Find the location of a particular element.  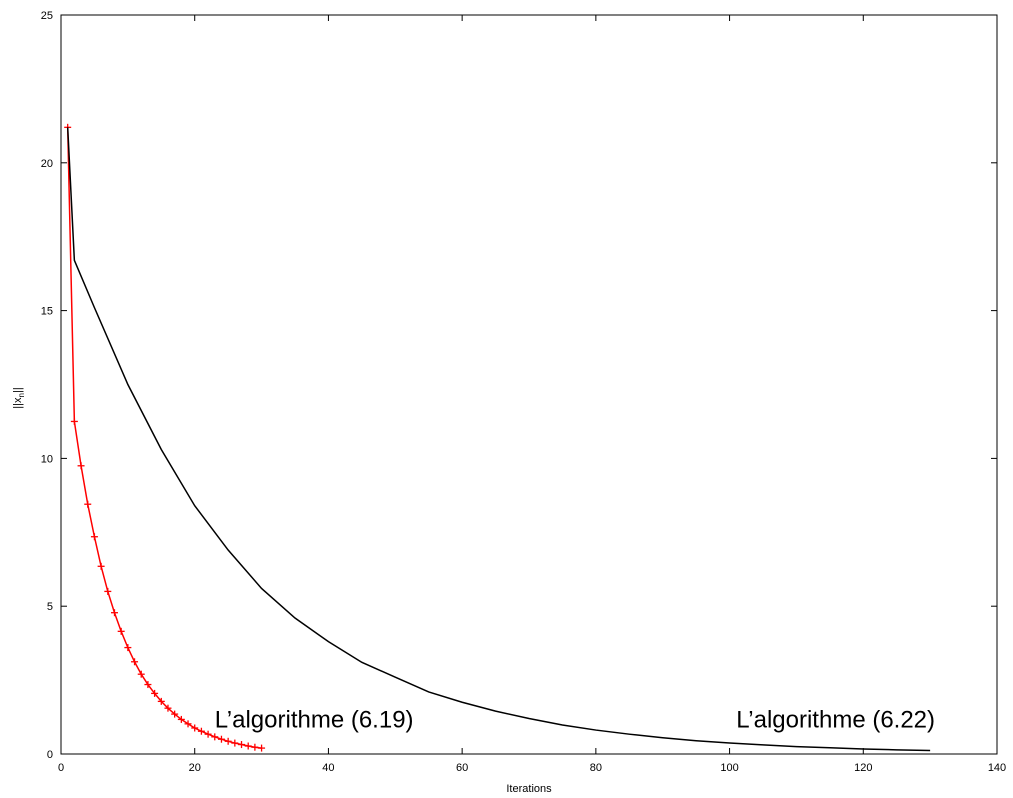

y-axis-label: ||xn|| is located at coordinates (19, 397).